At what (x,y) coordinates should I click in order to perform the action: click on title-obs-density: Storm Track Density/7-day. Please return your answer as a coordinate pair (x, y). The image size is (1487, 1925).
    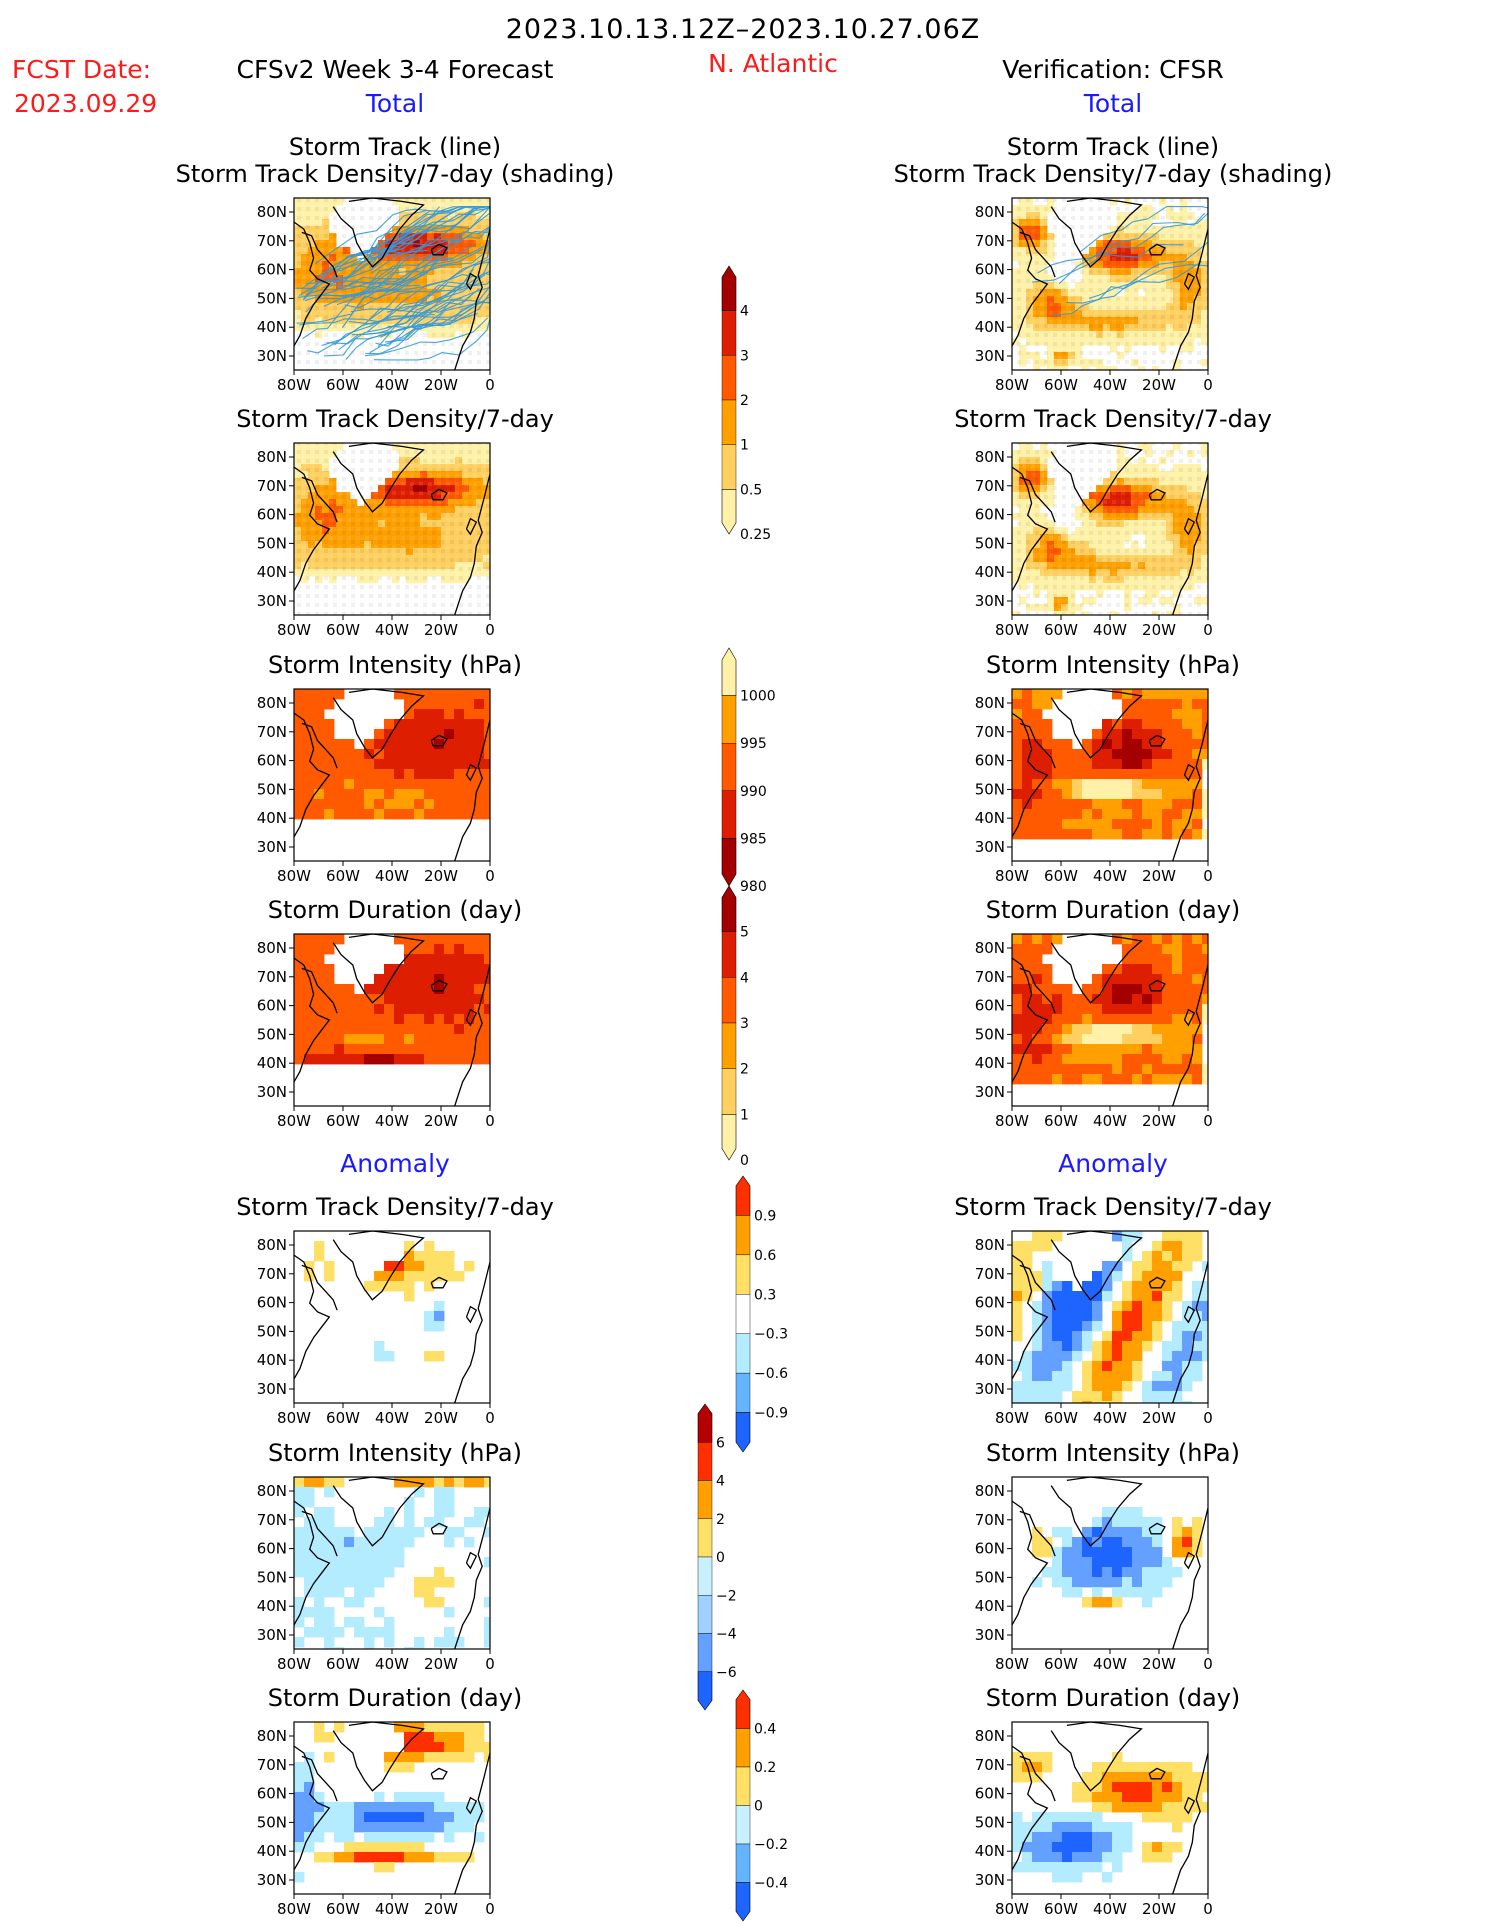
    Looking at the image, I should click on (1113, 419).